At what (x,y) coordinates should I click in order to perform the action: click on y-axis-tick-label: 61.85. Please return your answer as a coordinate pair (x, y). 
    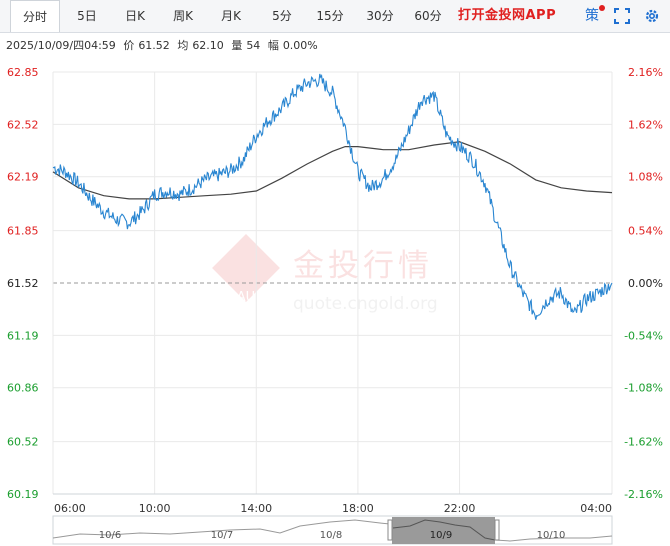
    Looking at the image, I should click on (23, 231).